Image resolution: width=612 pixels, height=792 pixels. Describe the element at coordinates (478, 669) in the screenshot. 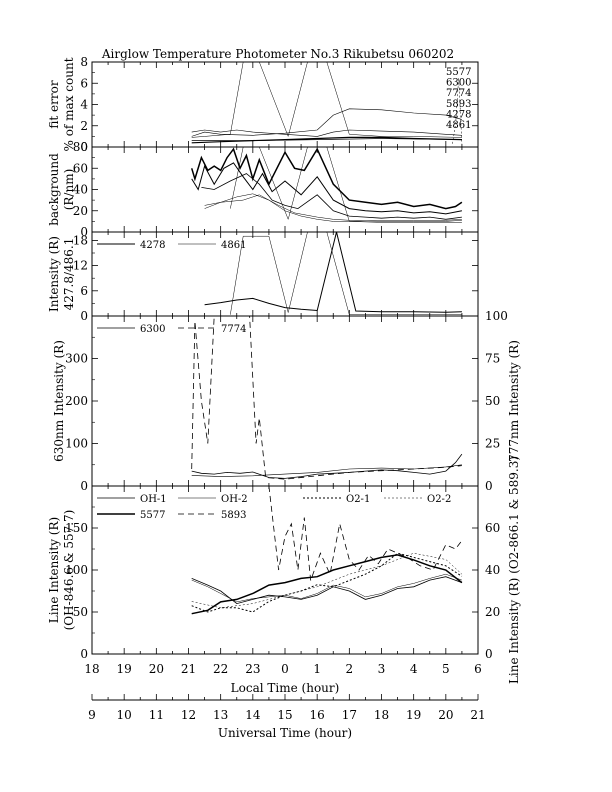

I see `x-tick-label: 6` at that location.